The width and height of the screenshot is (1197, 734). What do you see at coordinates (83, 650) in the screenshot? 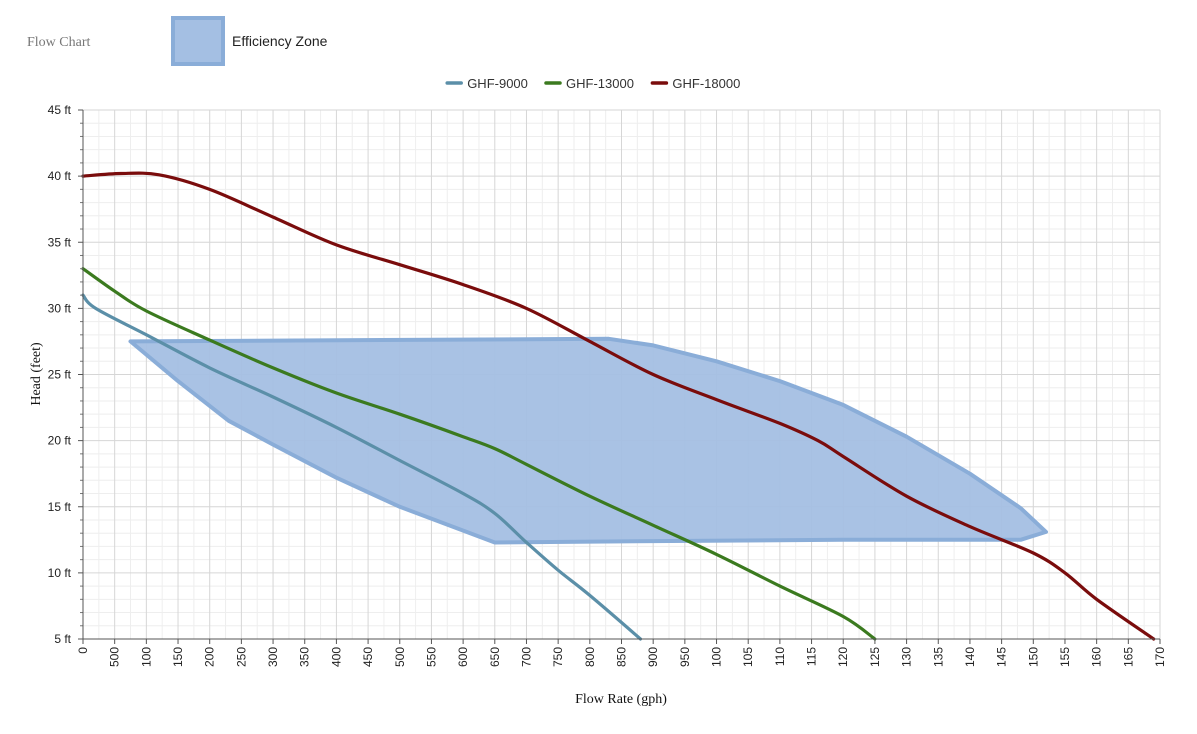
I see `x-tick-label: 0` at bounding box center [83, 650].